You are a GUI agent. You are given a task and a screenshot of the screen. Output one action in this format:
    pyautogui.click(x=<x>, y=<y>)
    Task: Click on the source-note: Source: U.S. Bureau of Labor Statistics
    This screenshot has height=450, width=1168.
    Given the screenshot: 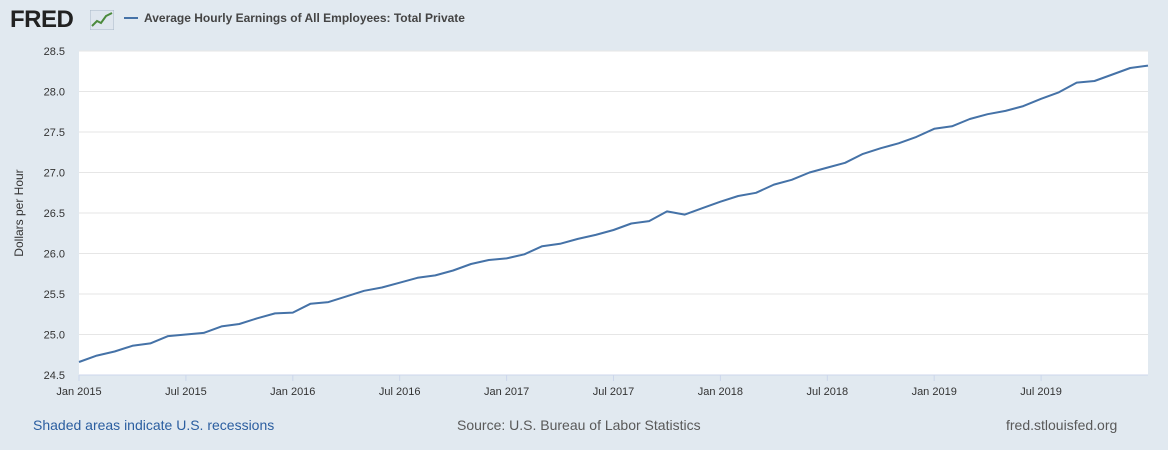 What is the action you would take?
    pyautogui.click(x=579, y=425)
    